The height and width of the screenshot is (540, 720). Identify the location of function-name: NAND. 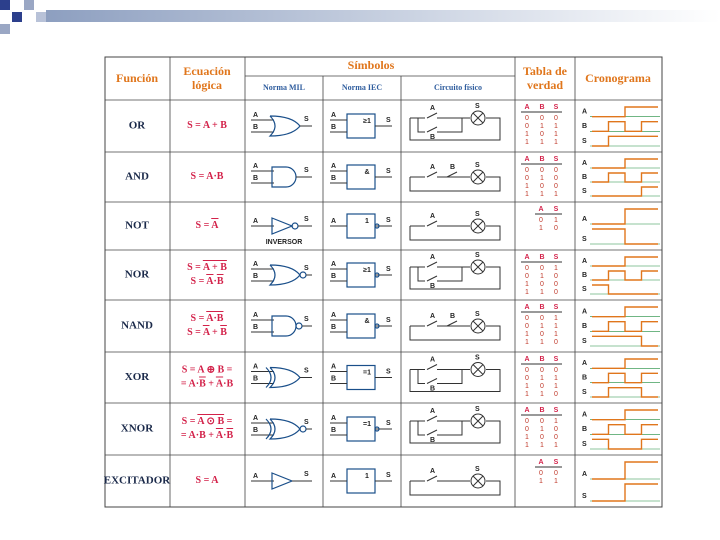
(137, 326).